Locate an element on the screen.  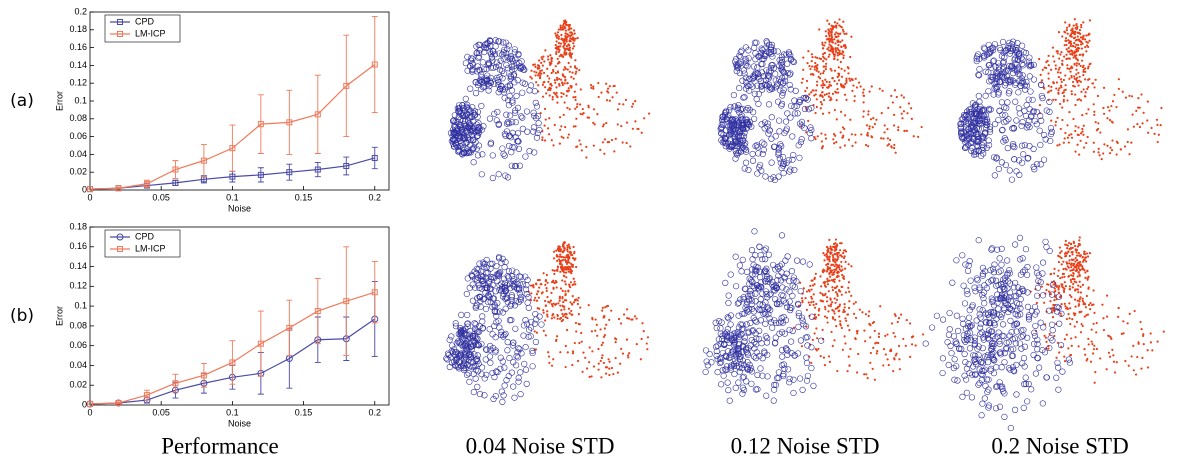
y-tick-label: 0.18 is located at coordinates (78, 29).